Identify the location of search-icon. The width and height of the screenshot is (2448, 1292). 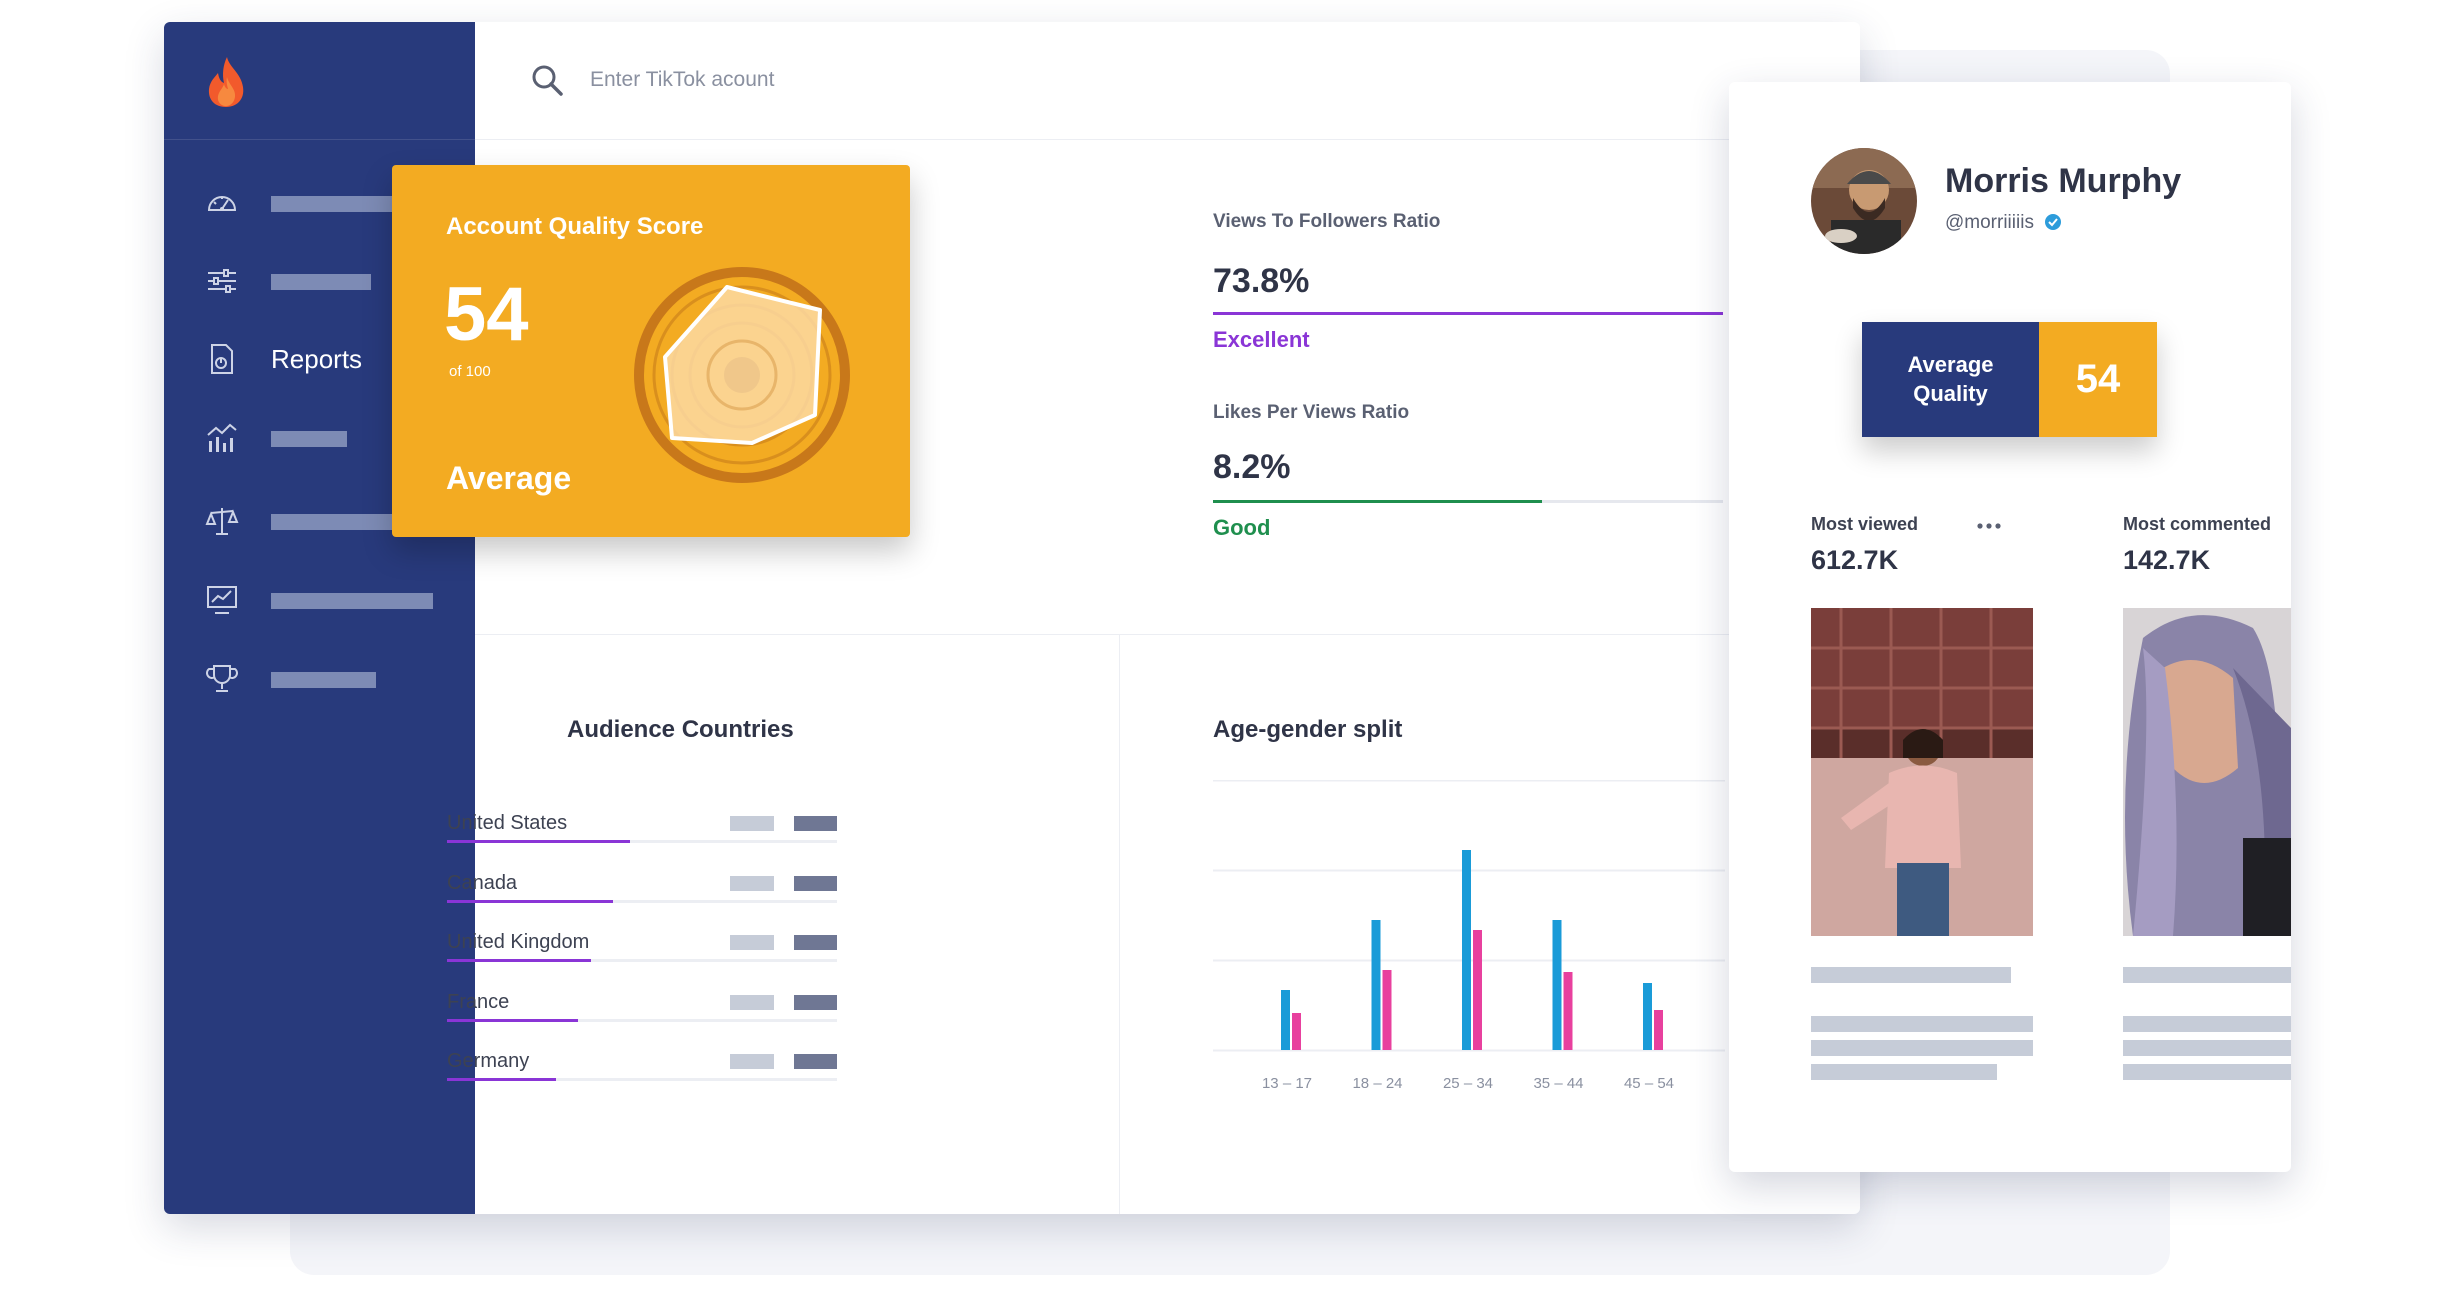
(547, 80).